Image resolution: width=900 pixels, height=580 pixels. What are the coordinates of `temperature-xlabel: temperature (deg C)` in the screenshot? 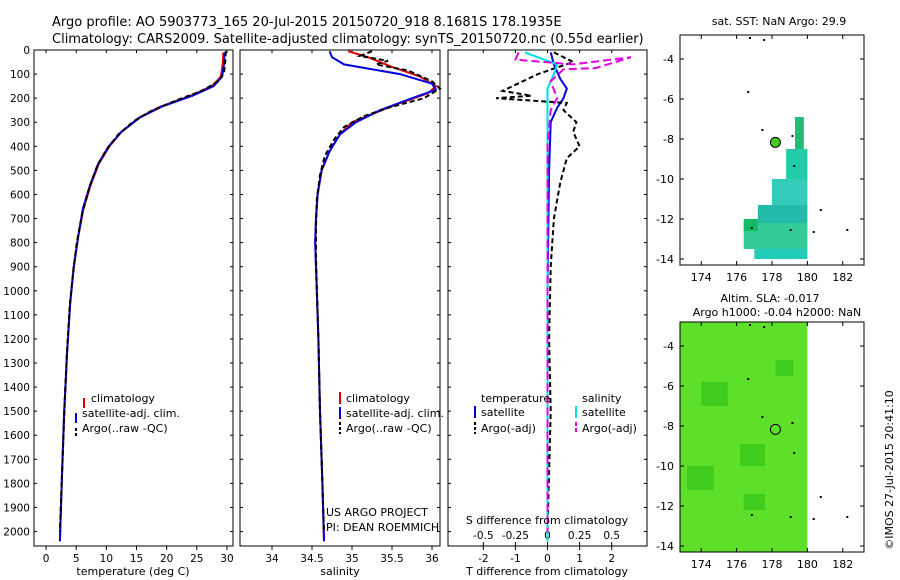 It's located at (132, 571).